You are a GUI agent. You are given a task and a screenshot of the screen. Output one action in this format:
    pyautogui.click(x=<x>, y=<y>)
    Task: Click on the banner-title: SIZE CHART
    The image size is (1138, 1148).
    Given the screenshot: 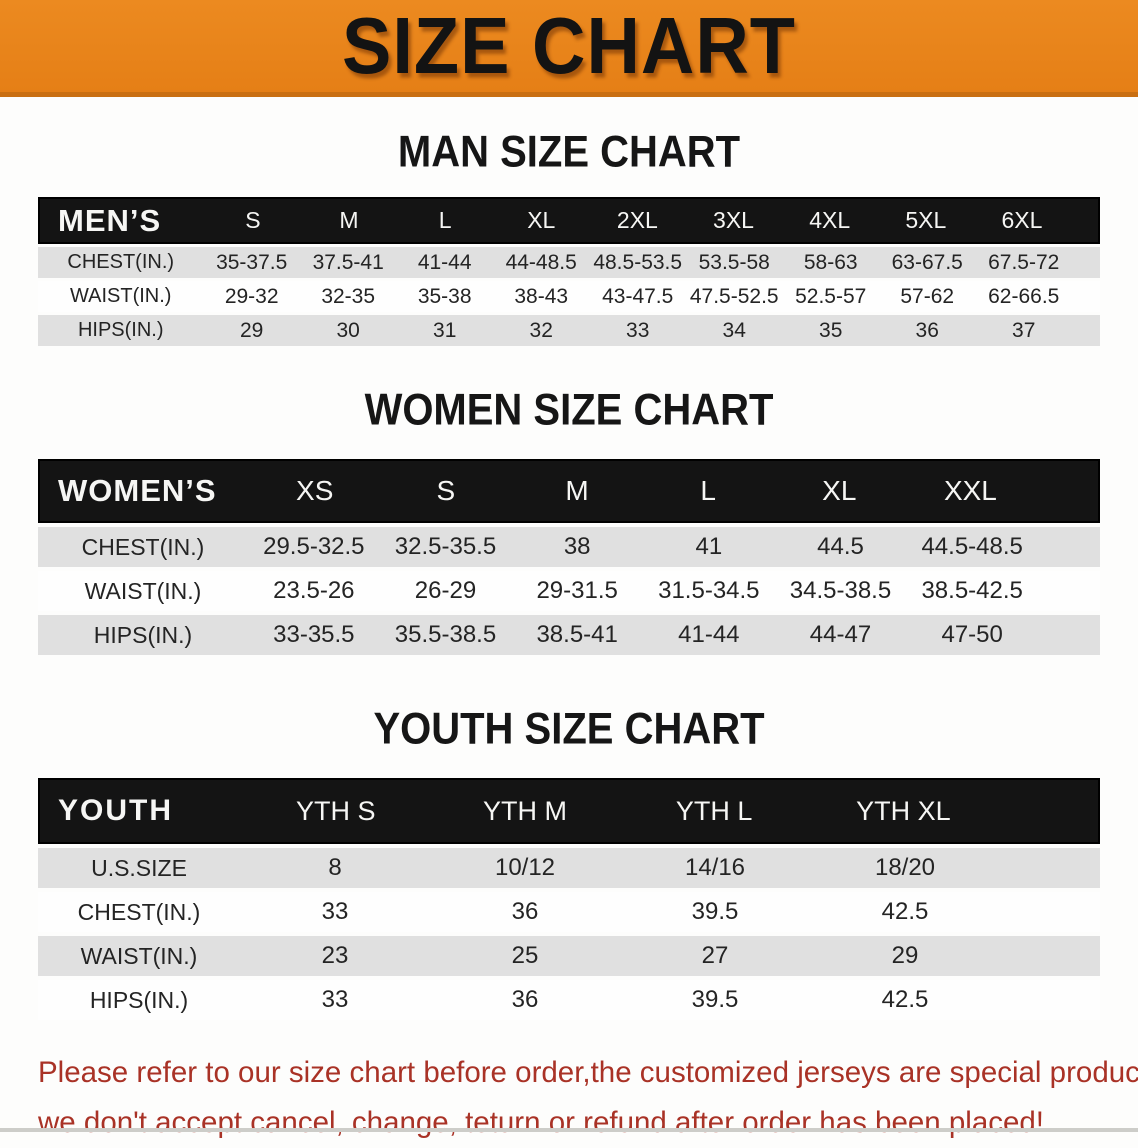 What is the action you would take?
    pyautogui.click(x=569, y=45)
    